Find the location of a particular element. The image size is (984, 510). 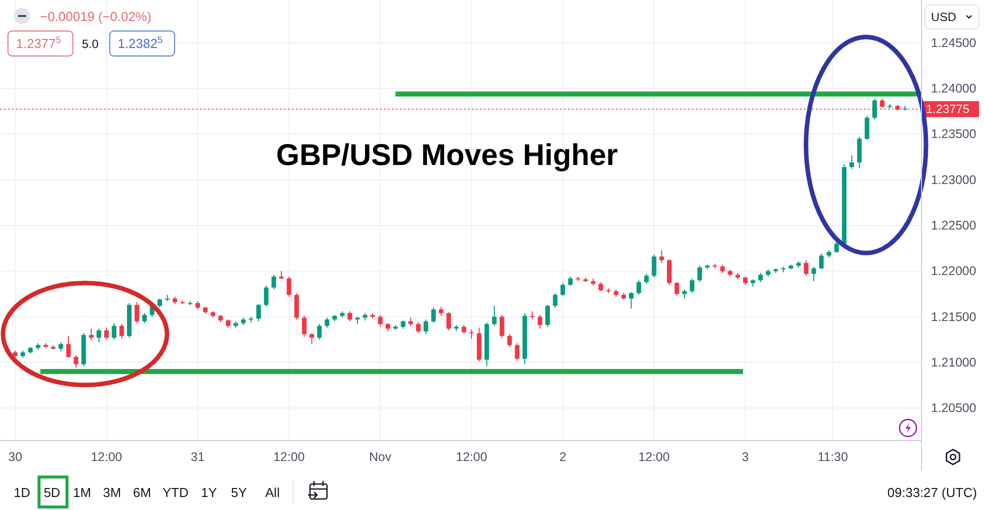

x-tick-label: 11:30 is located at coordinates (833, 457).